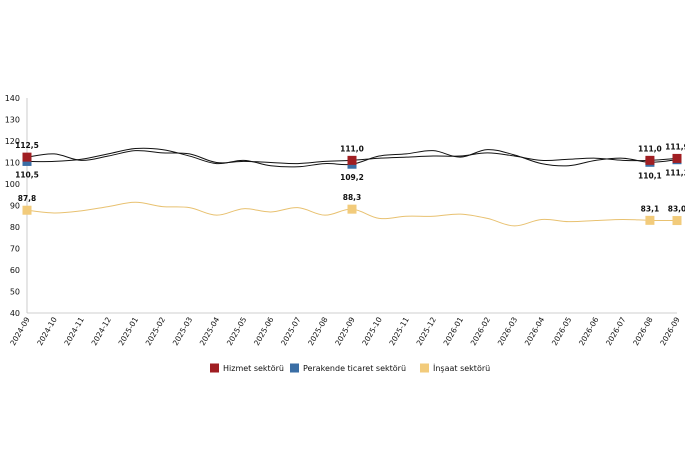 Image resolution: width=685 pixels, height=450 pixels. What do you see at coordinates (675, 146) in the screenshot?
I see `data-label: 111,9` at bounding box center [675, 146].